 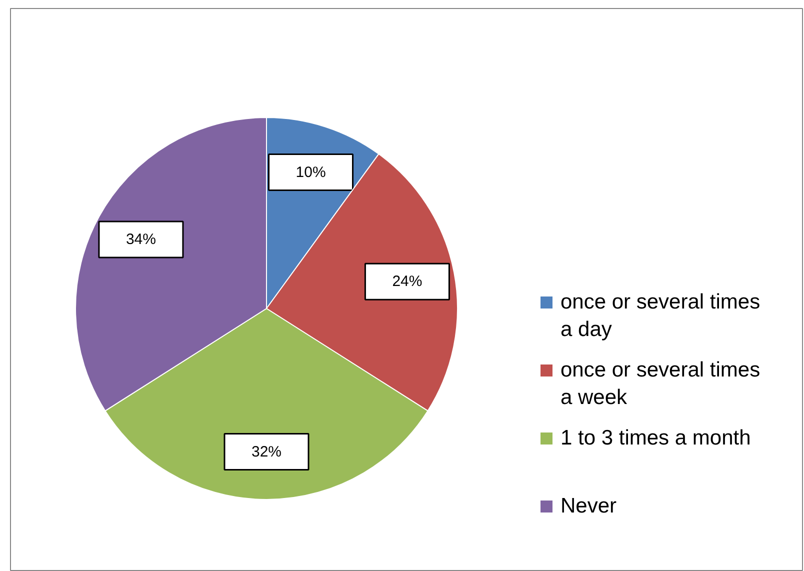 What do you see at coordinates (660, 384) in the screenshot?
I see `legend-label: once or several times a week` at bounding box center [660, 384].